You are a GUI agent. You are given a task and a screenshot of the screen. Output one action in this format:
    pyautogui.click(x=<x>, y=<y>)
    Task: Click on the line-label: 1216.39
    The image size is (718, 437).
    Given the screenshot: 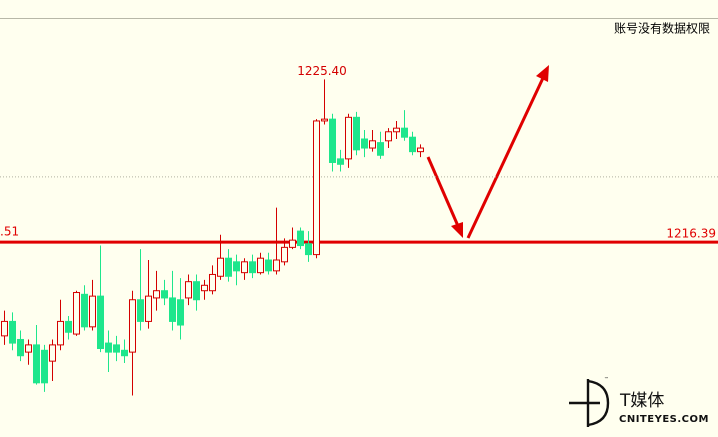 What is the action you would take?
    pyautogui.click(x=691, y=234)
    